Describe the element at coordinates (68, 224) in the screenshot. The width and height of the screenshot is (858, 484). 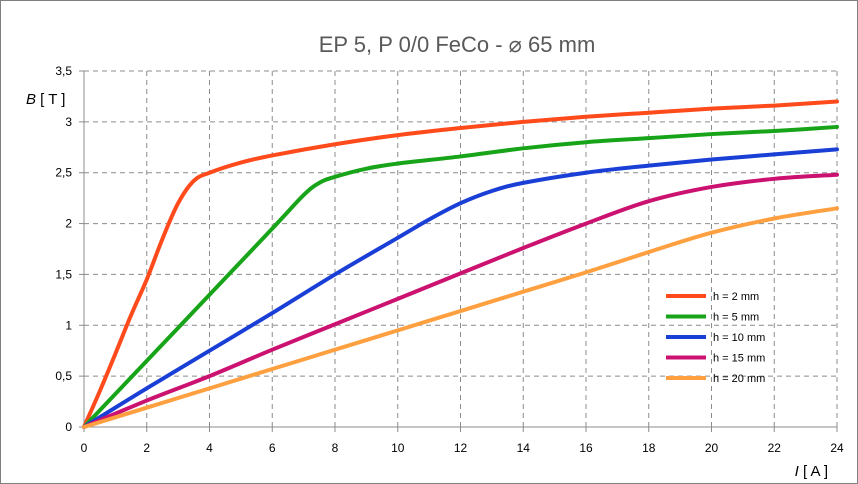
I see `y-tick-label: 2` at that location.